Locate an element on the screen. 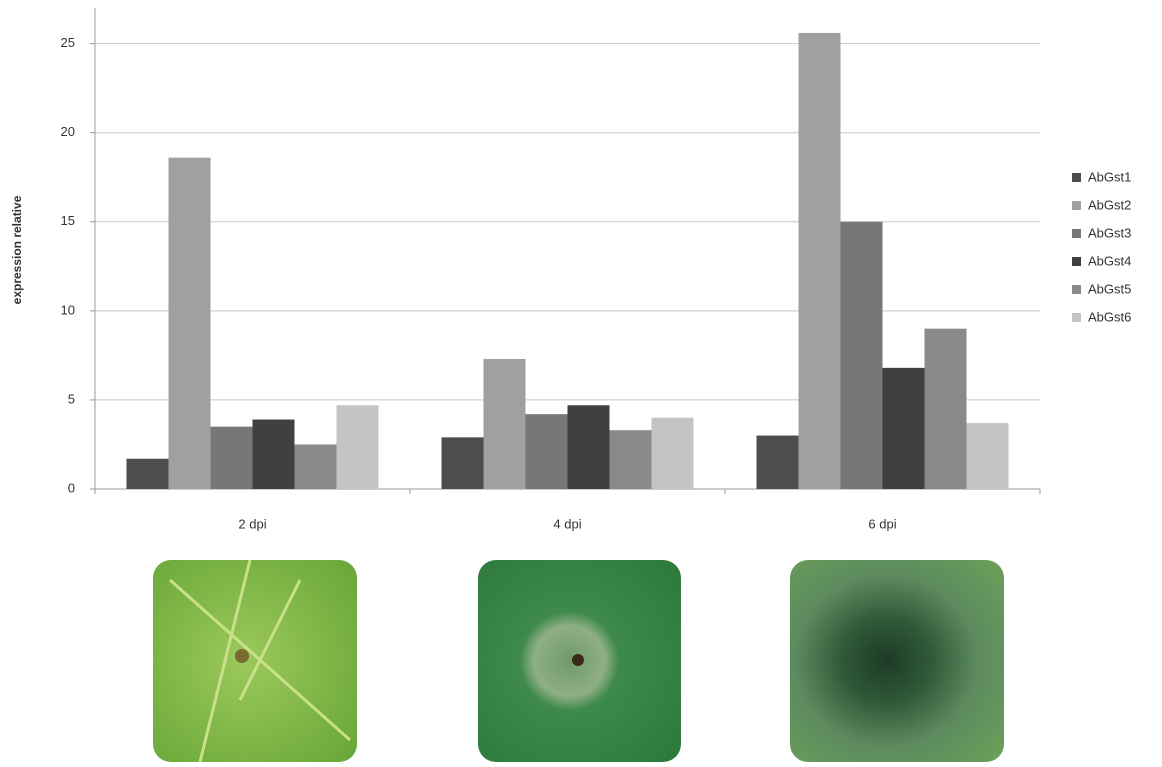  y-tick-label: 20 is located at coordinates (68, 131).